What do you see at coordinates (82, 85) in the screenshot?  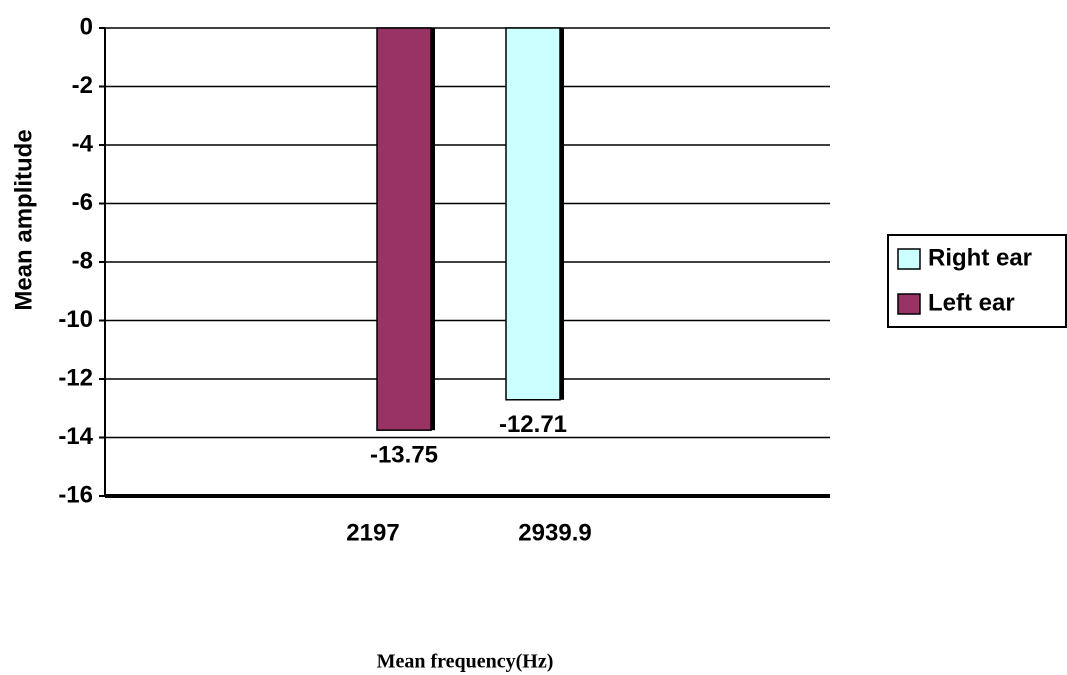 I see `y-tick-label: -2` at bounding box center [82, 85].